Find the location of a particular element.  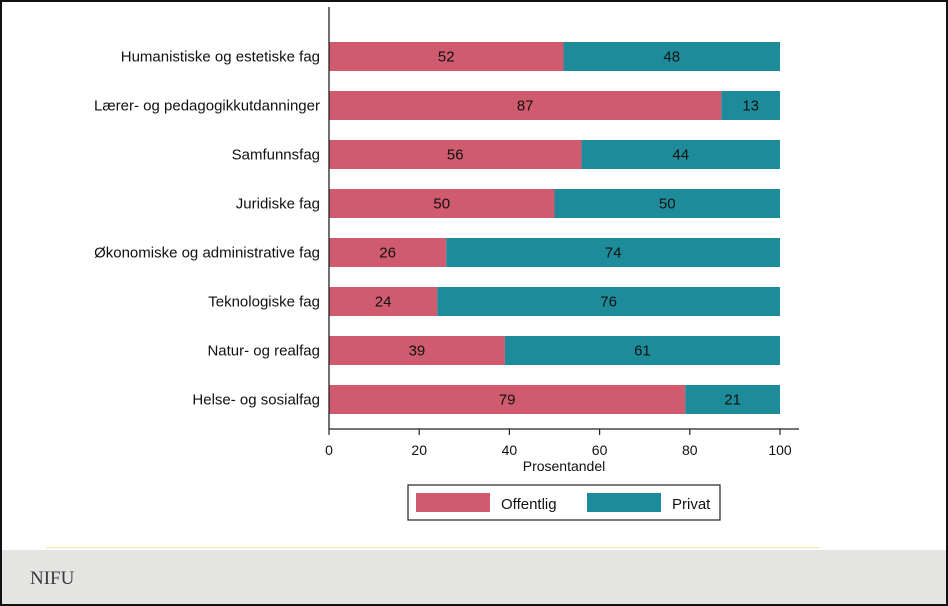

data-label: 56 is located at coordinates (455, 155).